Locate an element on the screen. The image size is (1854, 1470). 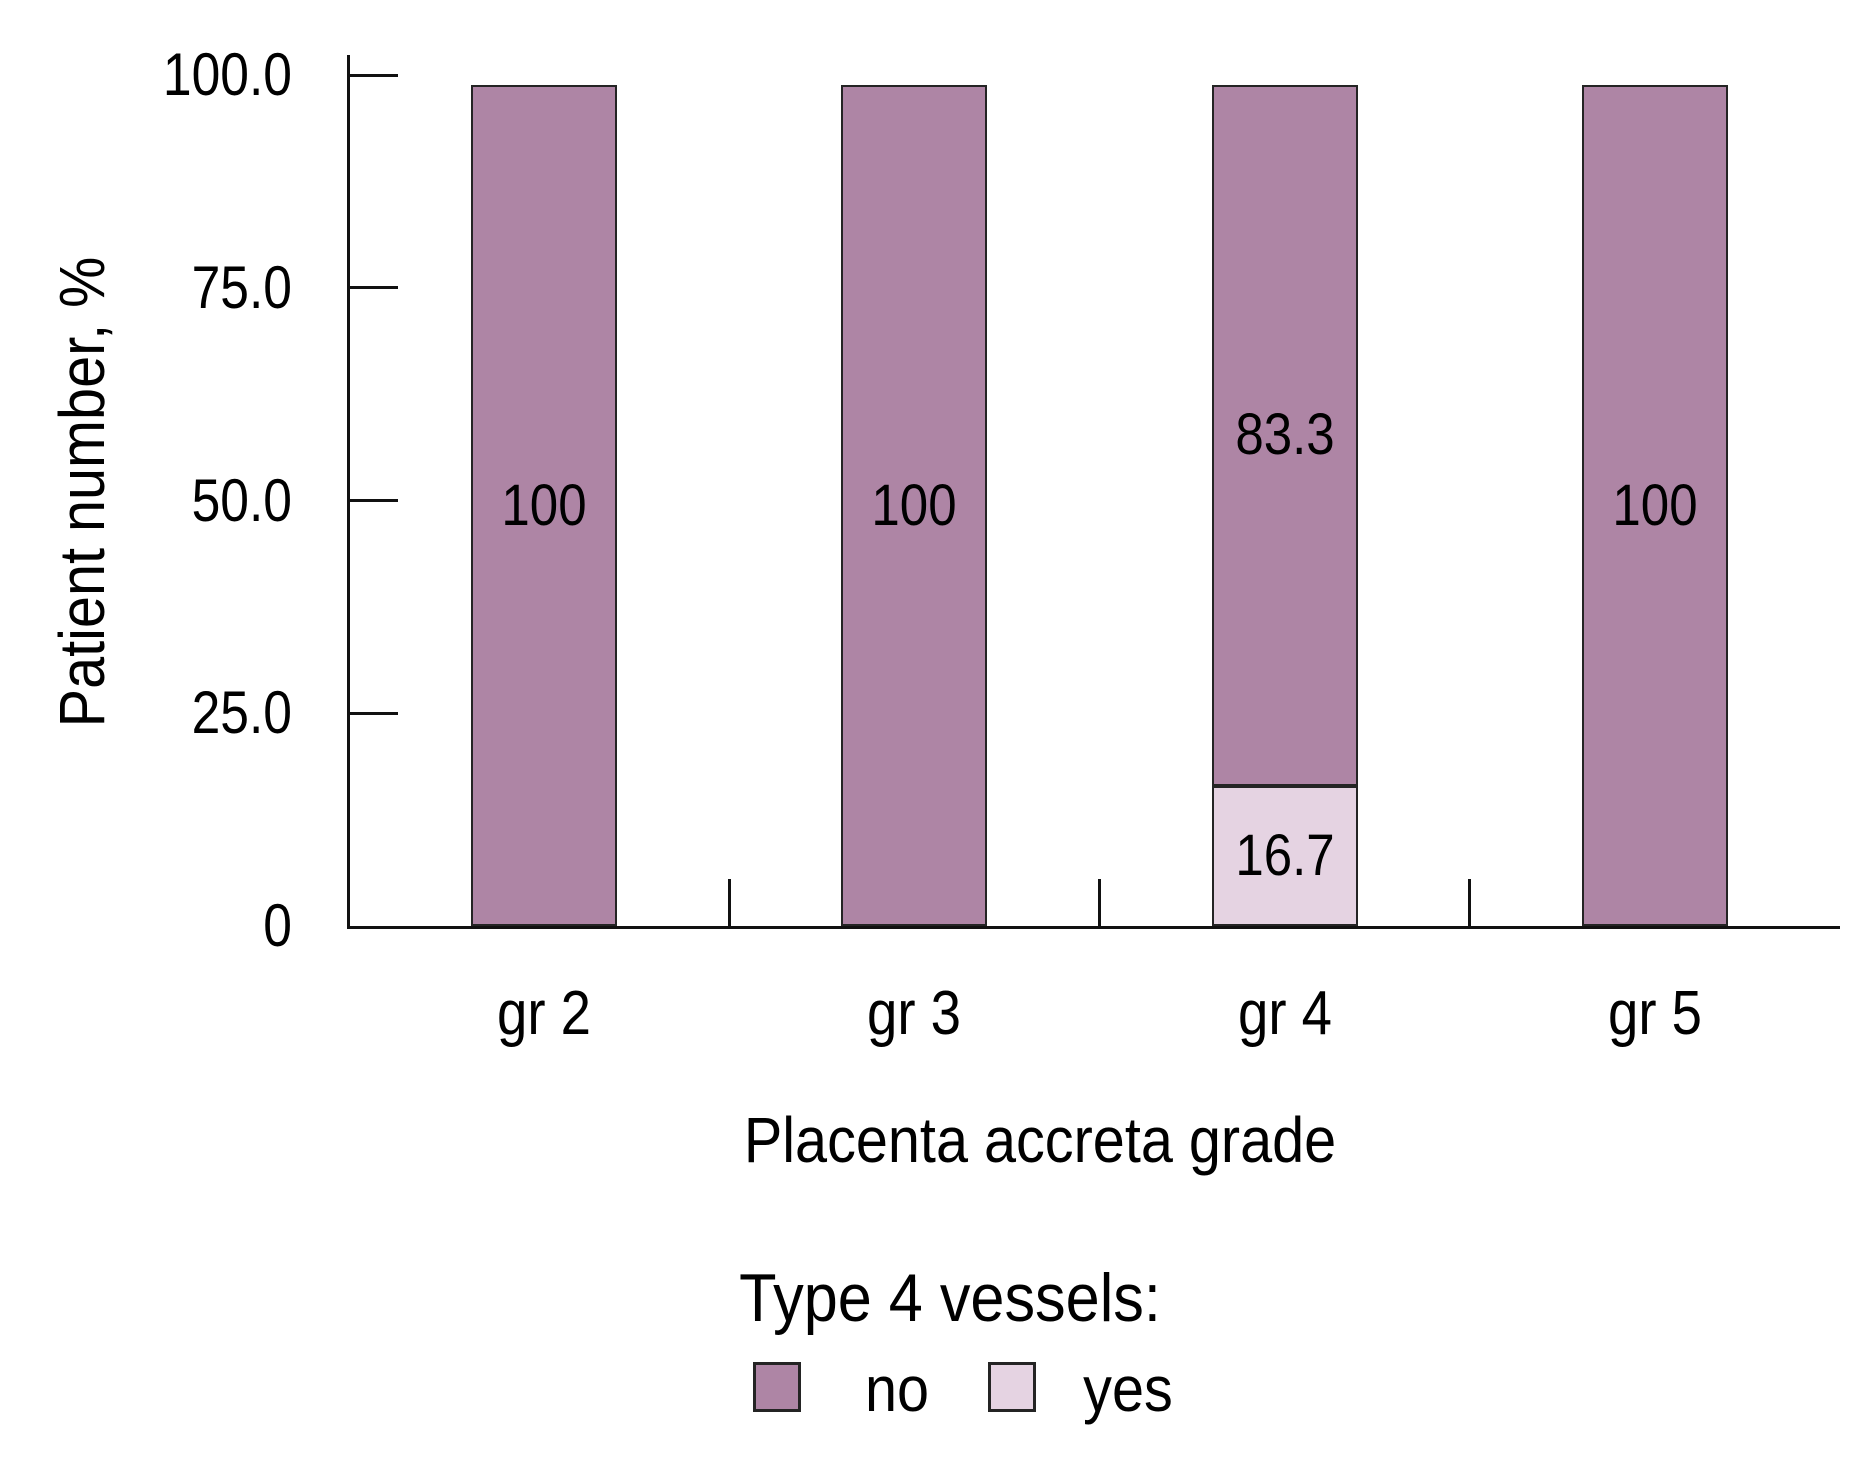
y-tick-label: 0 is located at coordinates (277, 925).